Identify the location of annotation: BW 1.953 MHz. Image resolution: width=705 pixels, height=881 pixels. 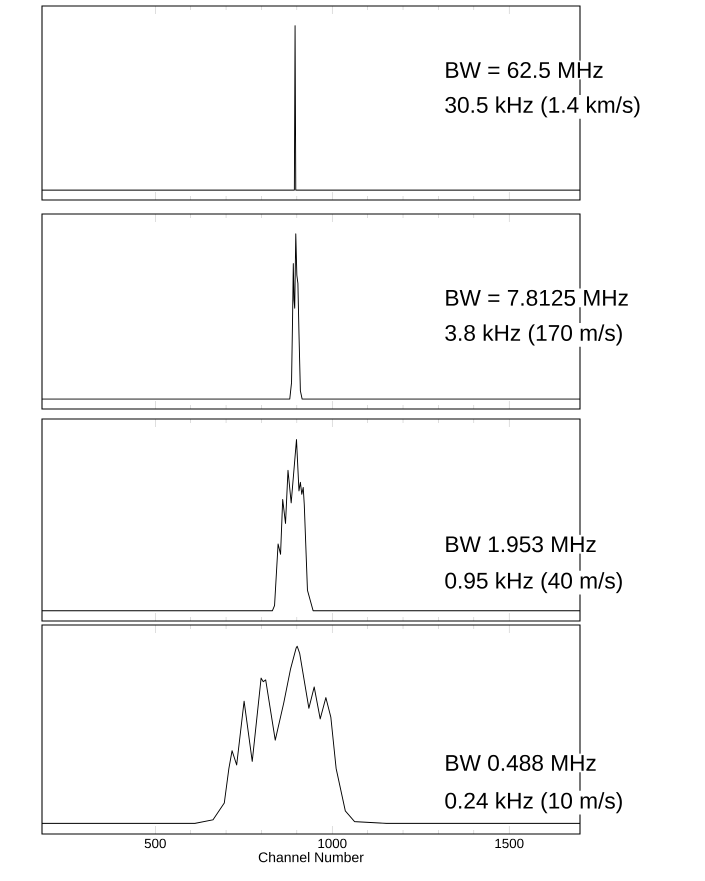
(521, 544).